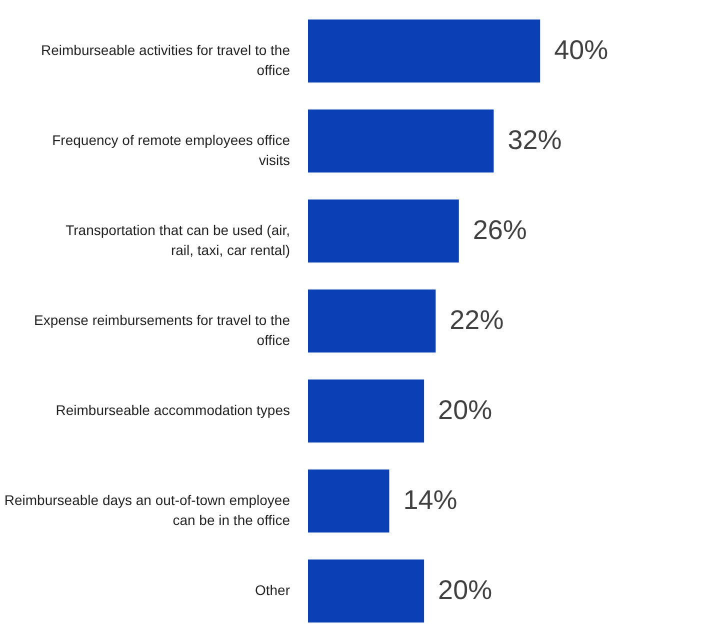 The width and height of the screenshot is (703, 644). I want to click on y-tick-label: Reimburseable activities for travel to the office, so click(165, 60).